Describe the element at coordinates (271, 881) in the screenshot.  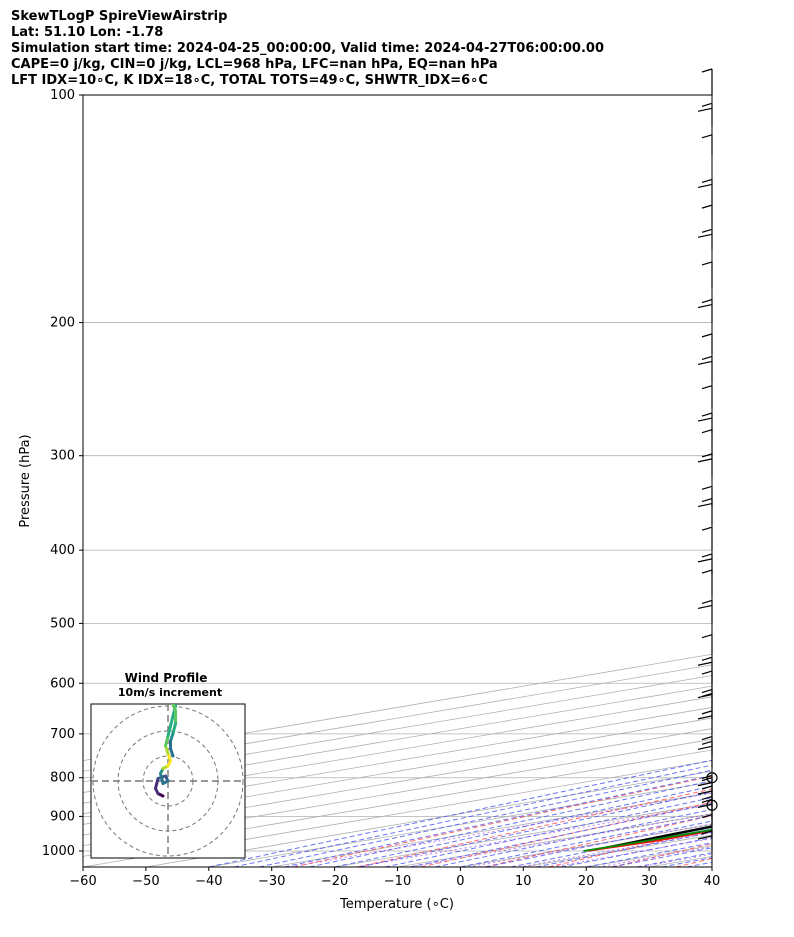
I see `x-tick-label: −30` at that location.